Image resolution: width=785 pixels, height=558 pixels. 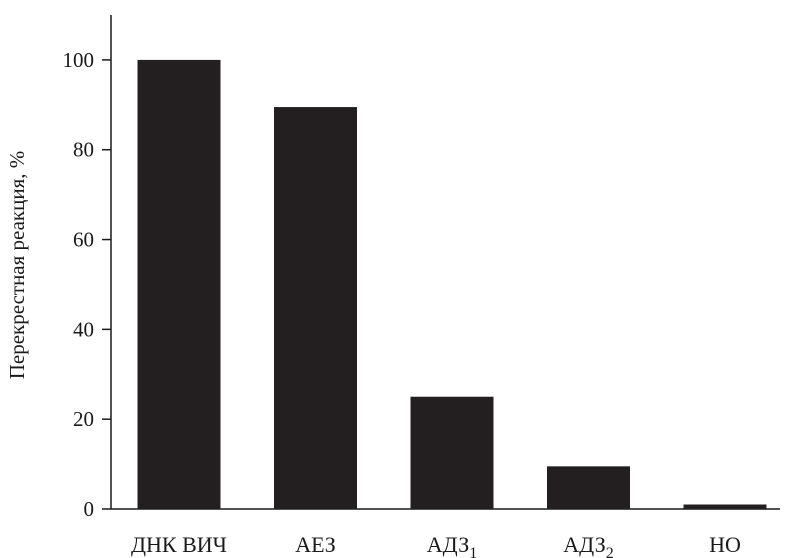 I want to click on category-text: НО, so click(x=725, y=544).